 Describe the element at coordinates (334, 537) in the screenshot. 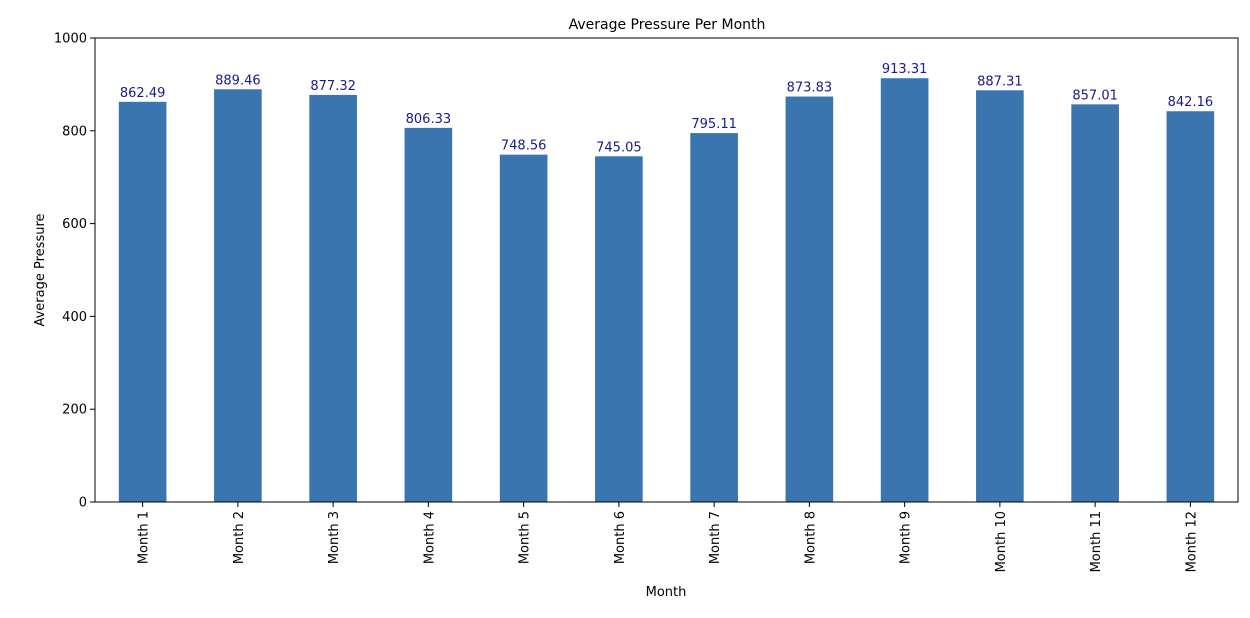

I see `x-tick-label-3: Month 3` at that location.